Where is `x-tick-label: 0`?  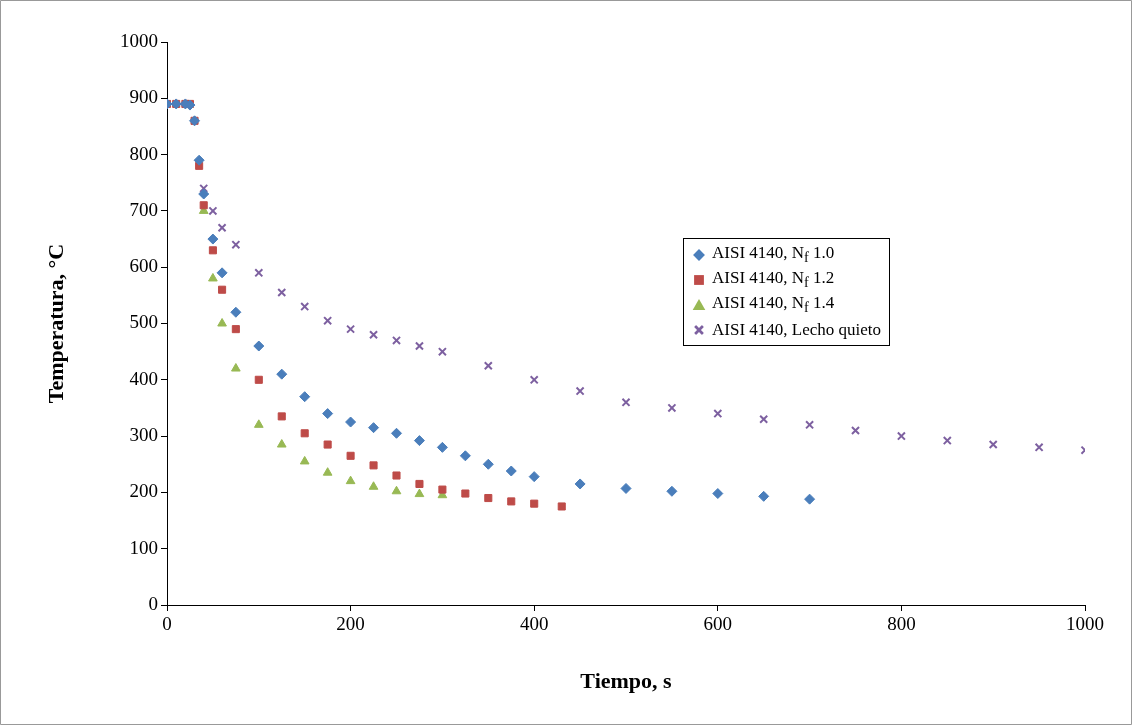
x-tick-label: 0 is located at coordinates (167, 624).